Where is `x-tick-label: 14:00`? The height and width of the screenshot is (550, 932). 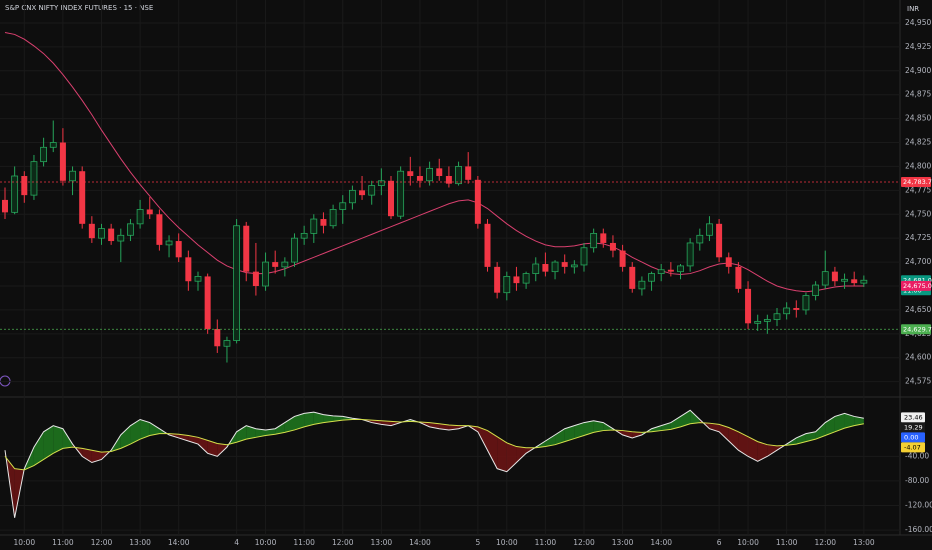 x-tick-label: 14:00 is located at coordinates (661, 542).